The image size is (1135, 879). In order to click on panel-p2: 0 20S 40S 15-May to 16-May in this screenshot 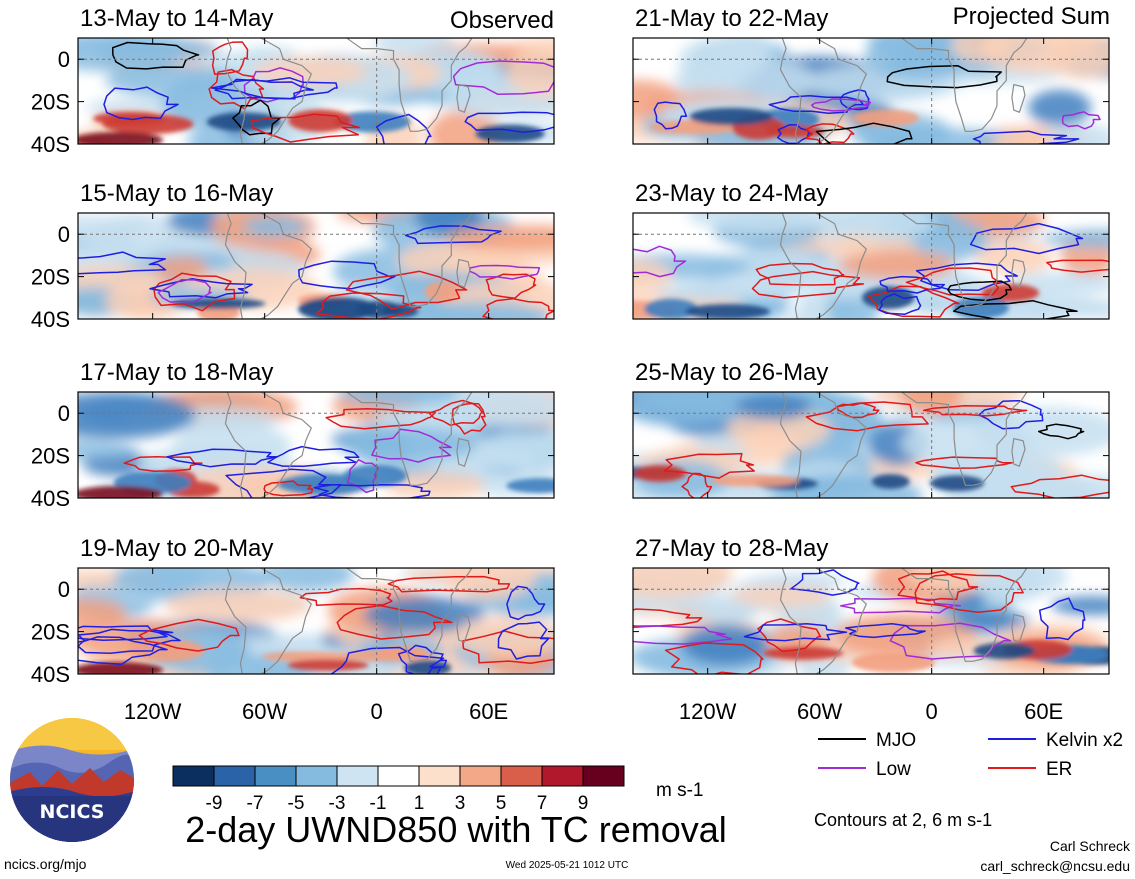, I will do `click(293, 256)`.